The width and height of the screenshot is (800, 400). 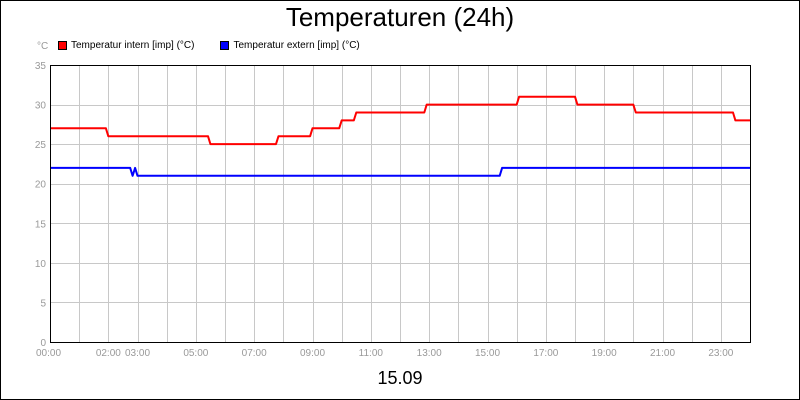 I want to click on y-tick-label: 25, so click(x=41, y=145).